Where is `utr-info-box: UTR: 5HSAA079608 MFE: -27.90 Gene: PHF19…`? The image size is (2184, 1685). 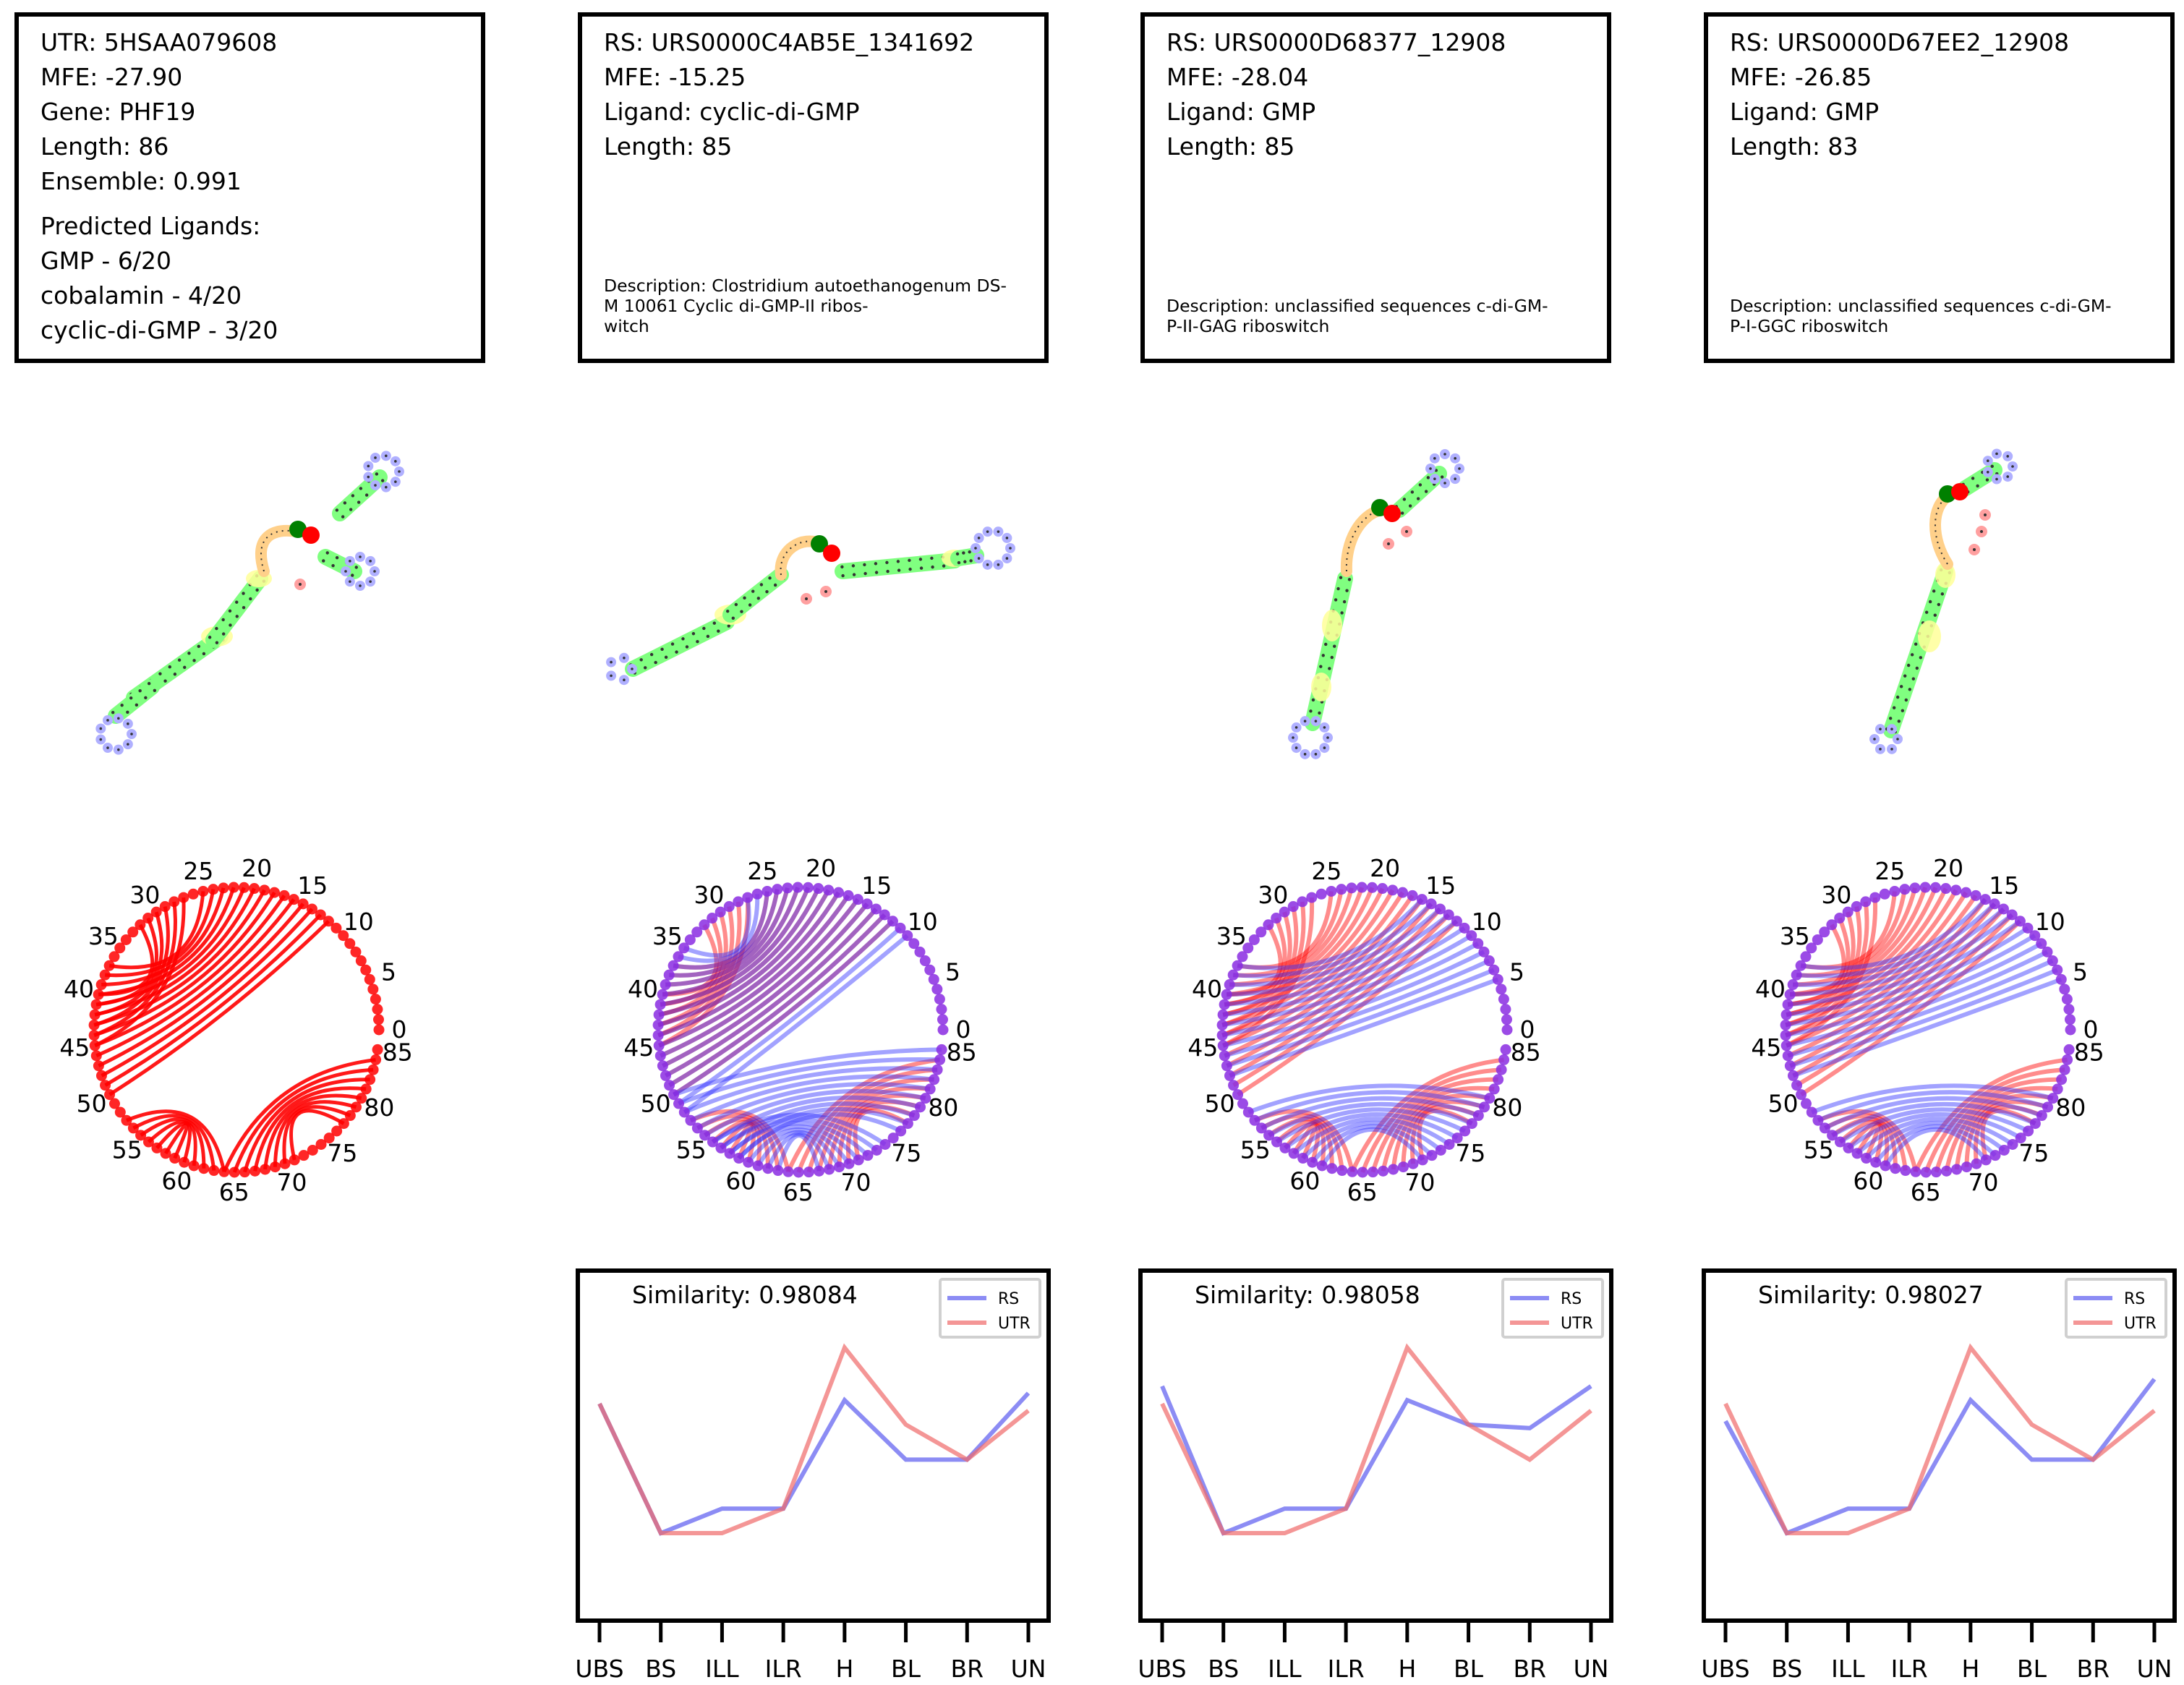 utr-info-box: UTR: 5HSAA079608 MFE: -27.90 Gene: PHF19… is located at coordinates (249, 187).